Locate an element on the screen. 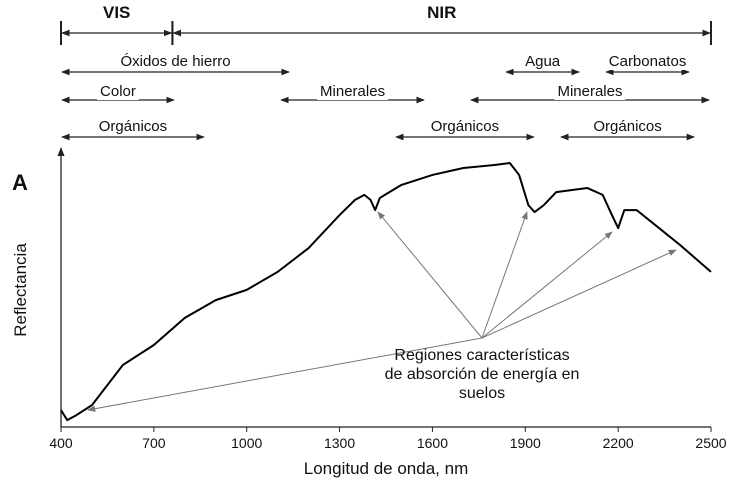  x-tick-label: 1600 is located at coordinates (432, 443).